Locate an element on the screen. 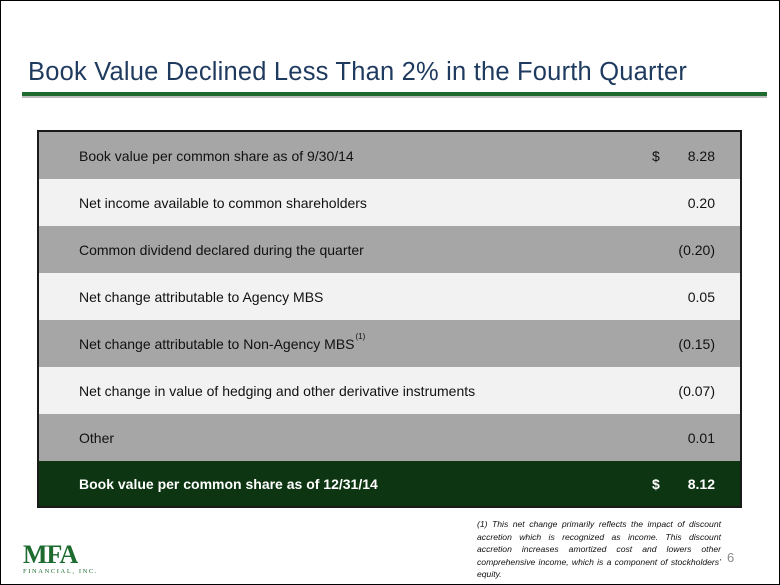  row-value: 0.01 is located at coordinates (701, 437).